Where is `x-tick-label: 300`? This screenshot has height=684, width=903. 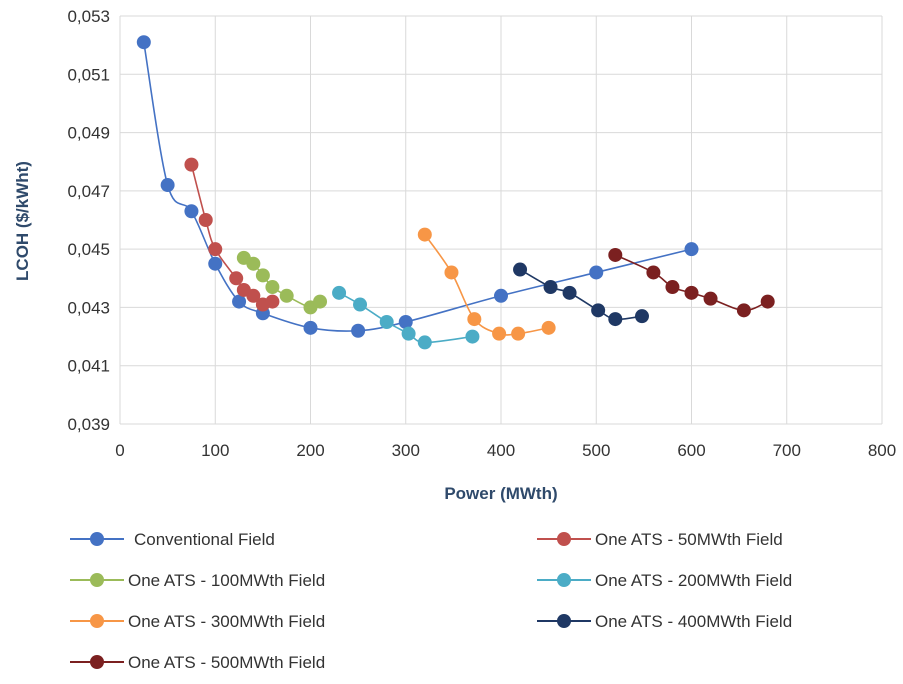
x-tick-label: 300 is located at coordinates (406, 450).